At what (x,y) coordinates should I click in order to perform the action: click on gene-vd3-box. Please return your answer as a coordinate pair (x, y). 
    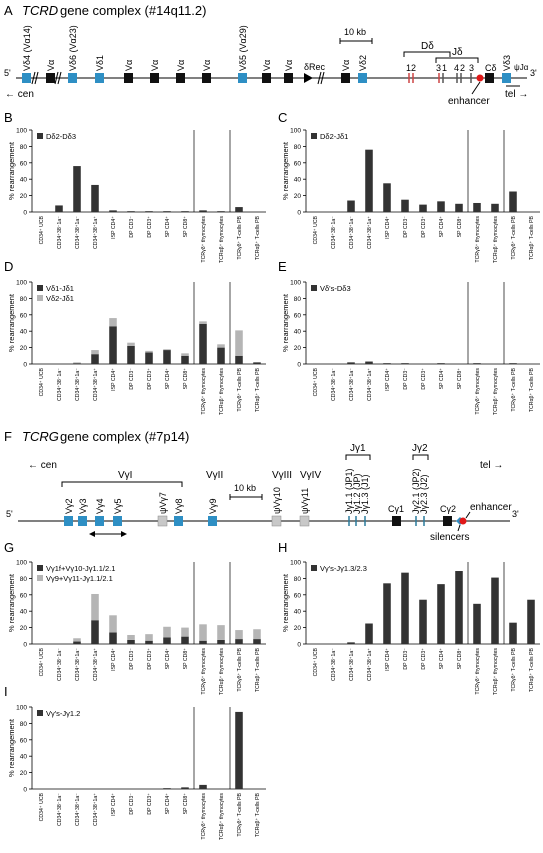
    Looking at the image, I should click on (506, 78).